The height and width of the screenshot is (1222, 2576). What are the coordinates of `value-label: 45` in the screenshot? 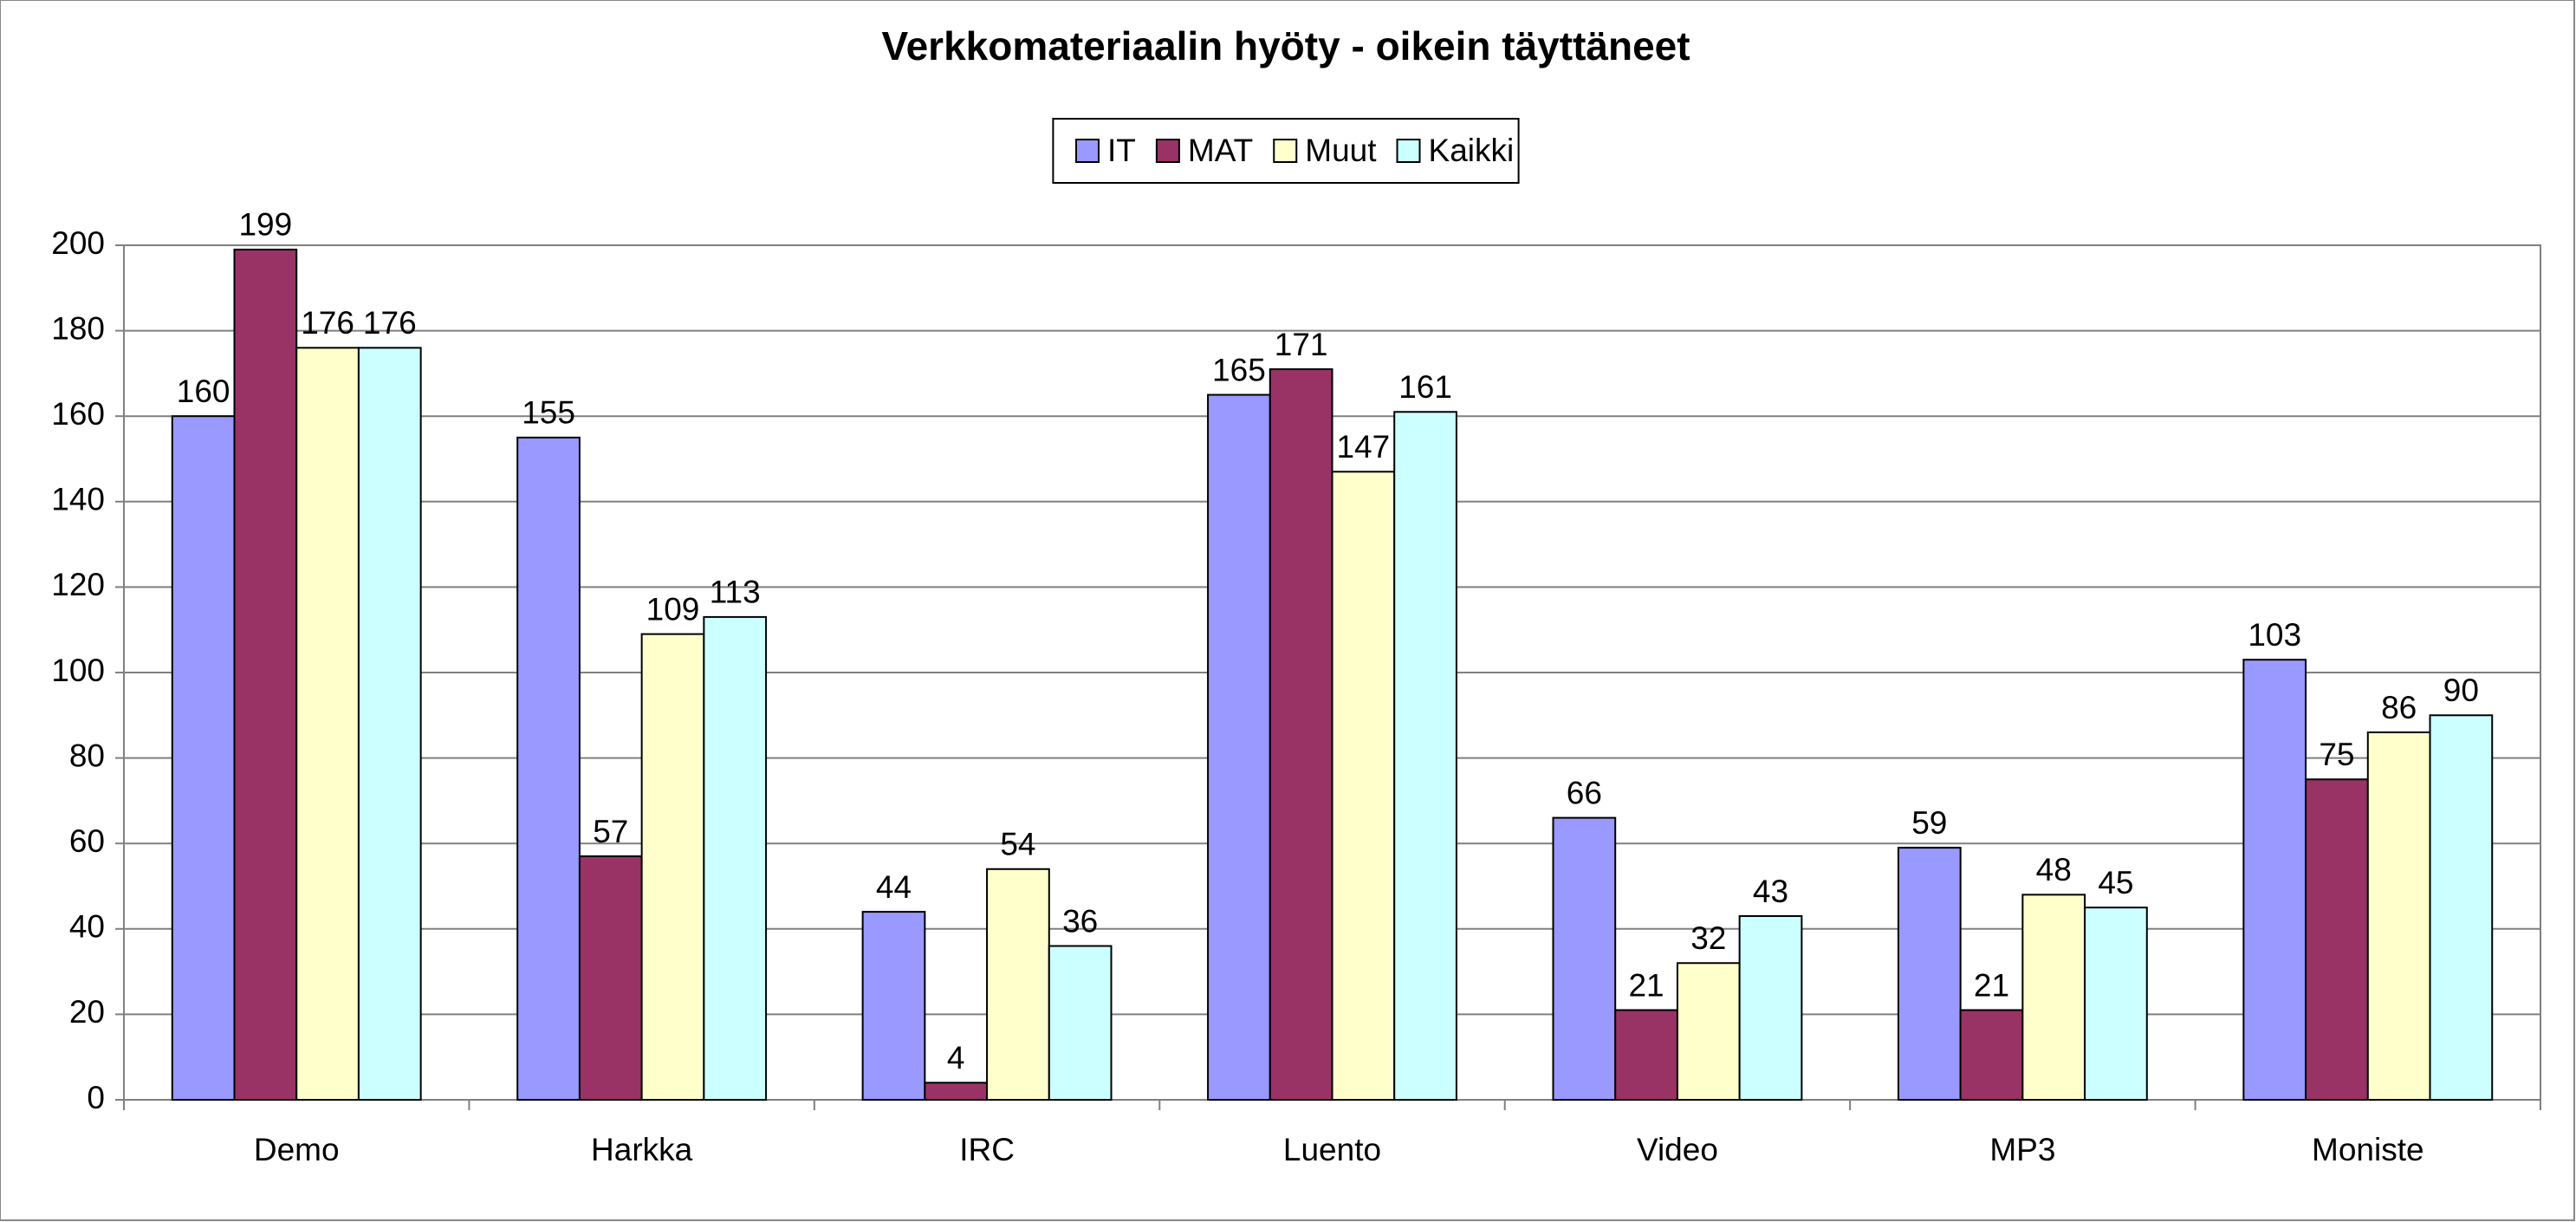 It's located at (2115, 882).